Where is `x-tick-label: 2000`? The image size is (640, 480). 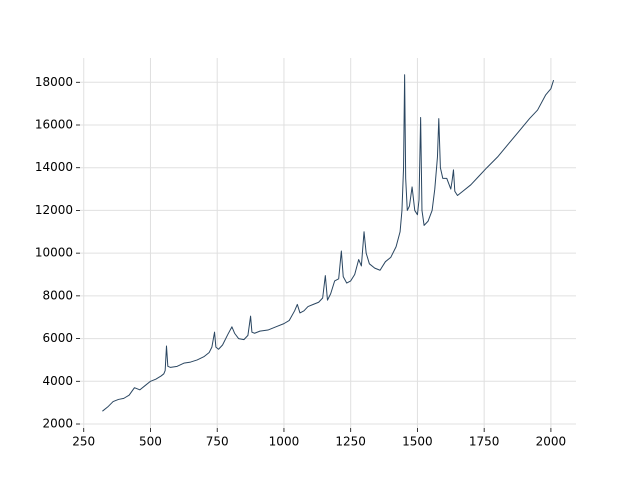 x-tick-label: 2000 is located at coordinates (551, 442).